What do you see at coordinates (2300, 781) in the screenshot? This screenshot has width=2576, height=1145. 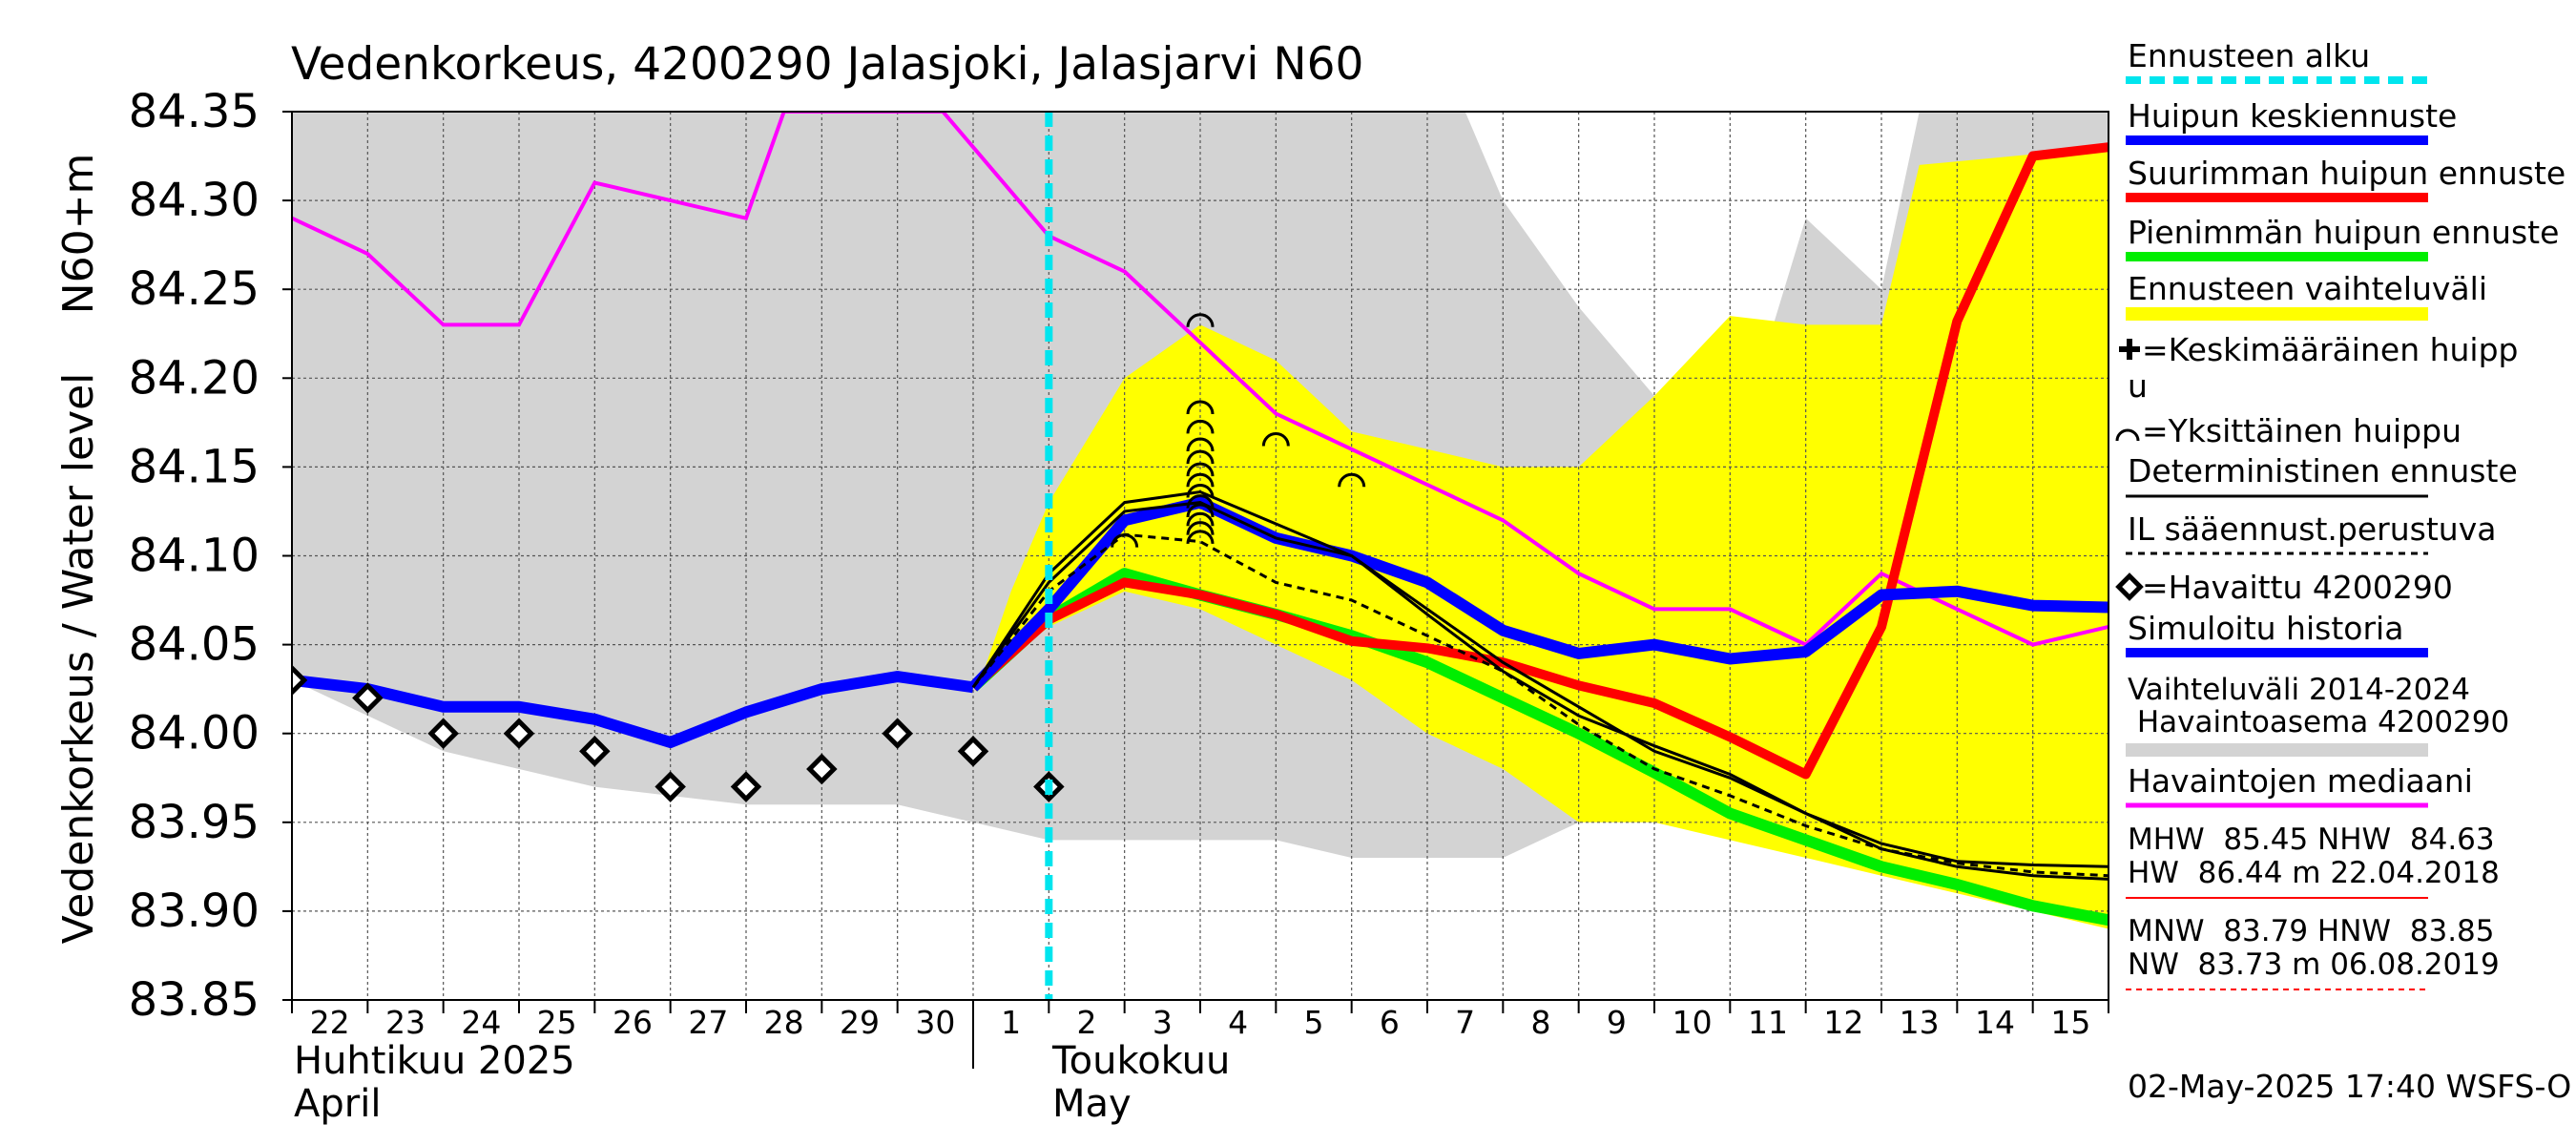 I see `legend-median-label: Havaintojen mediaani` at bounding box center [2300, 781].